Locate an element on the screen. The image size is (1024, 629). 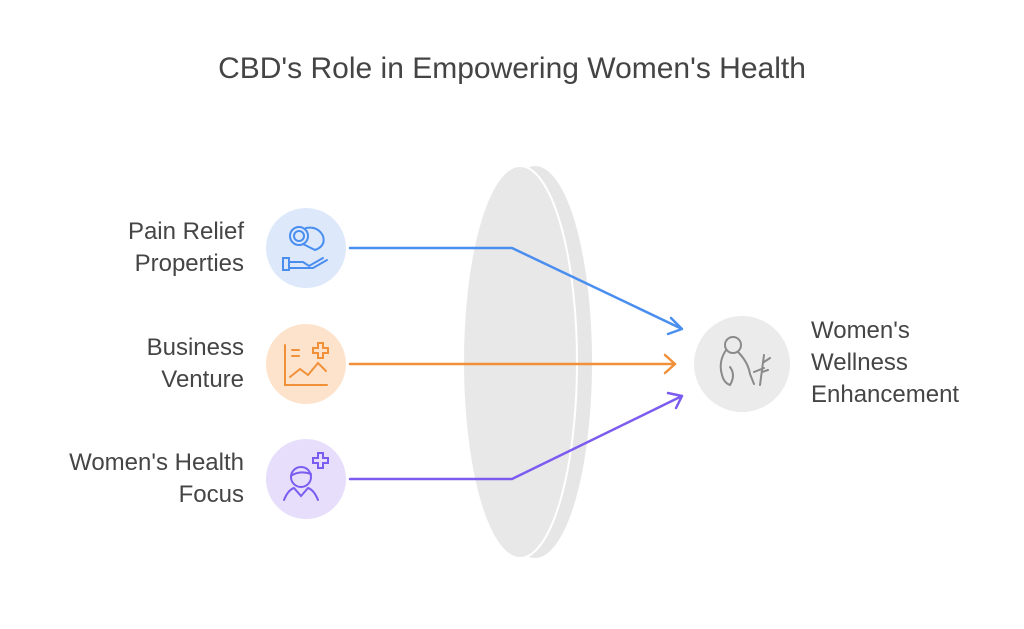
label-line: Venture is located at coordinates (202, 379).